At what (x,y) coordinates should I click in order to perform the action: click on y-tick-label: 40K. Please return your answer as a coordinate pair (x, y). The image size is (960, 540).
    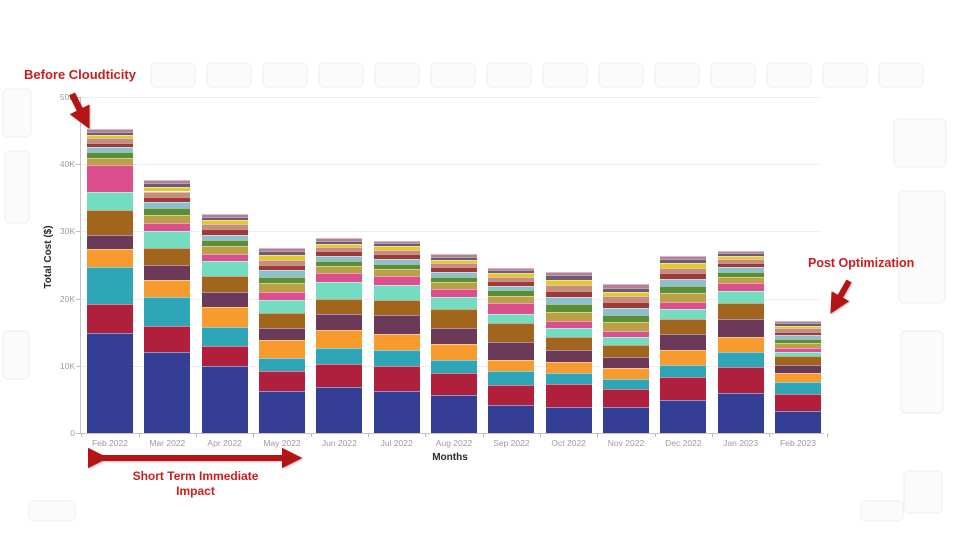
    Looking at the image, I should click on (67, 164).